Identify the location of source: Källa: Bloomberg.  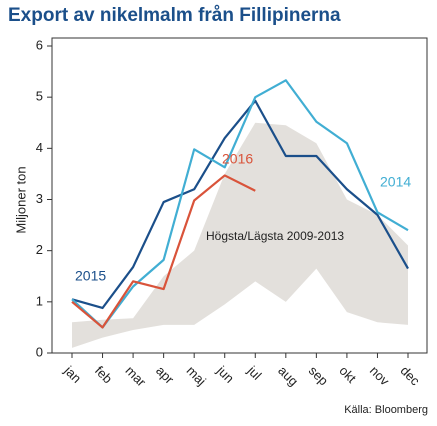
(386, 410).